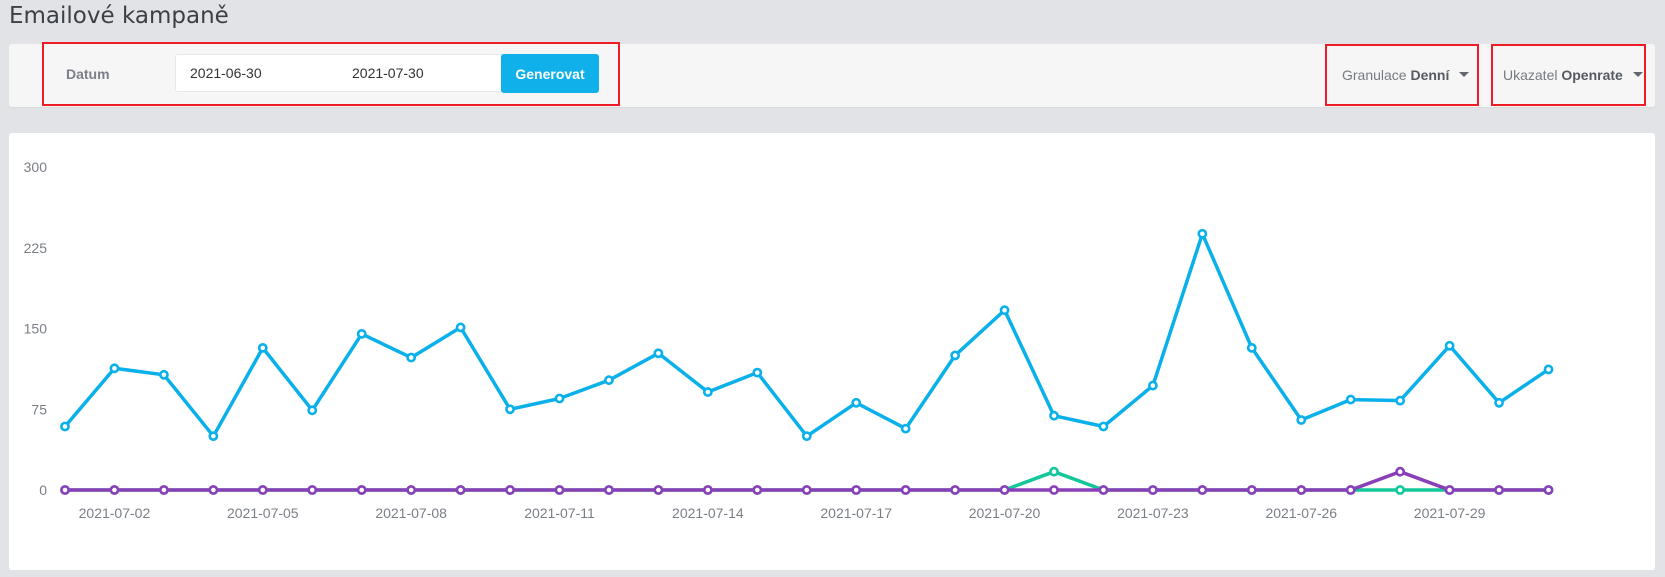 The width and height of the screenshot is (1665, 577). I want to click on date-to-input, so click(420, 73).